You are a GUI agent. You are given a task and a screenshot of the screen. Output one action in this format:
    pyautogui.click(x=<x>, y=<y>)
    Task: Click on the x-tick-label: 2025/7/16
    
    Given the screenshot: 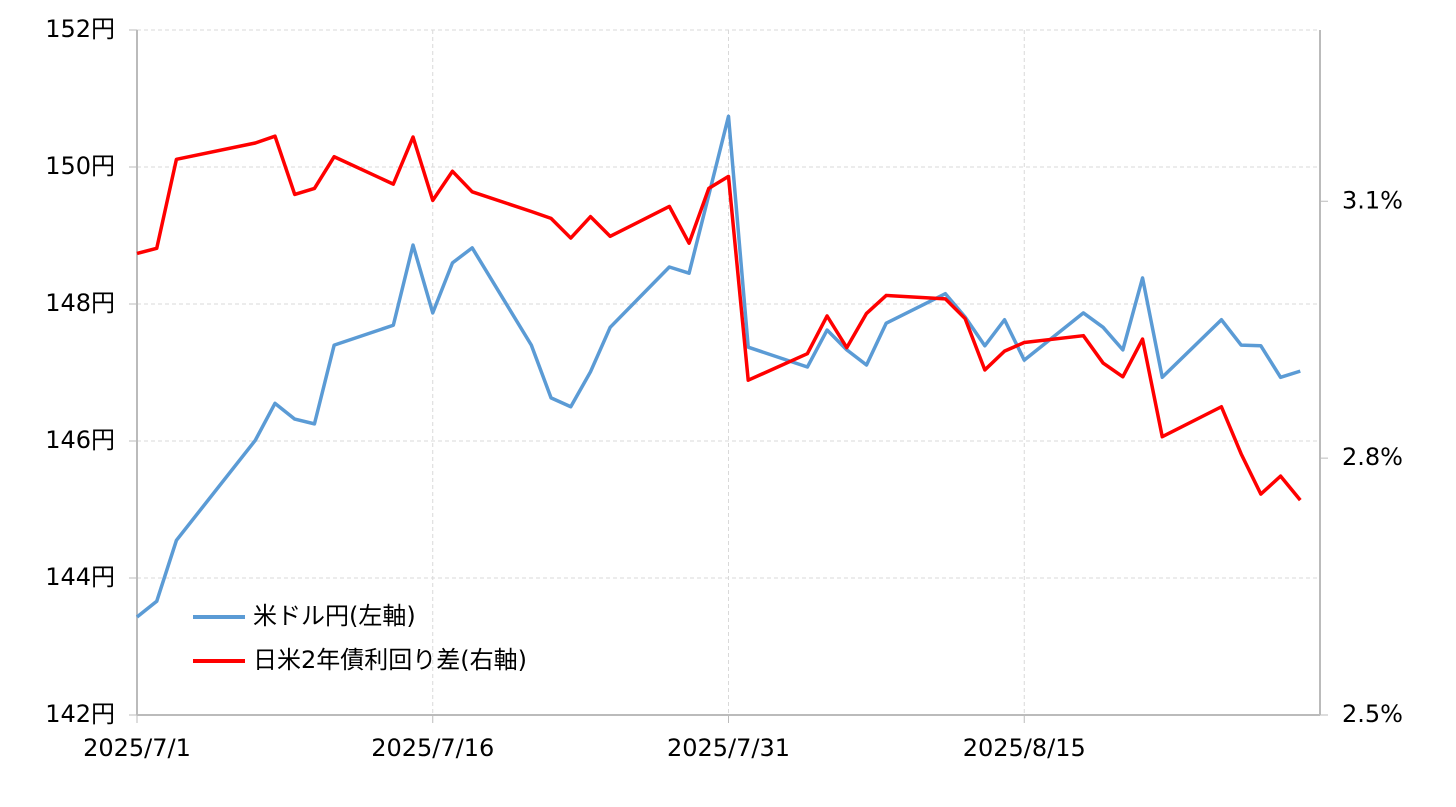 What is the action you would take?
    pyautogui.click(x=432, y=748)
    